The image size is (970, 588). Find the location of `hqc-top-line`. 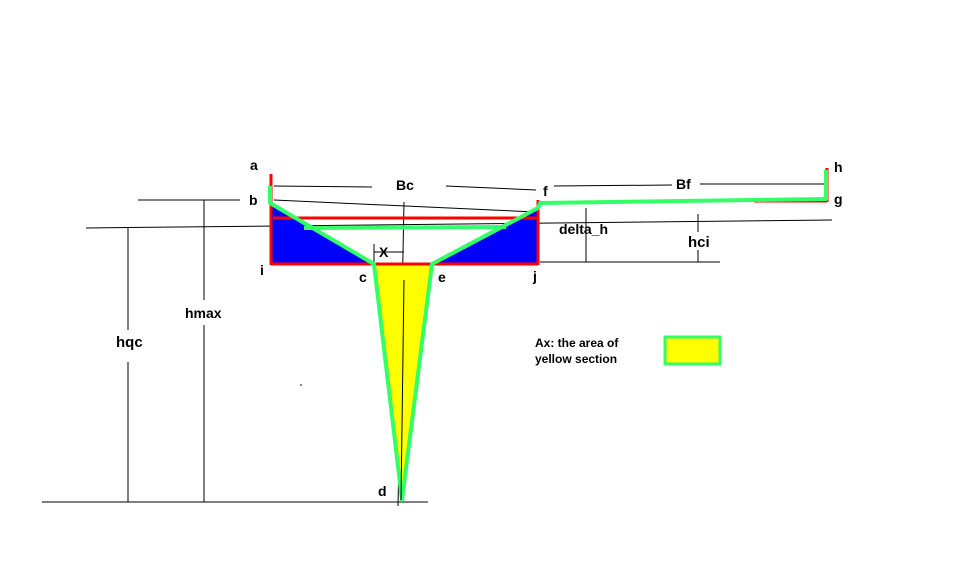

hqc-top-line is located at coordinates (459, 224).